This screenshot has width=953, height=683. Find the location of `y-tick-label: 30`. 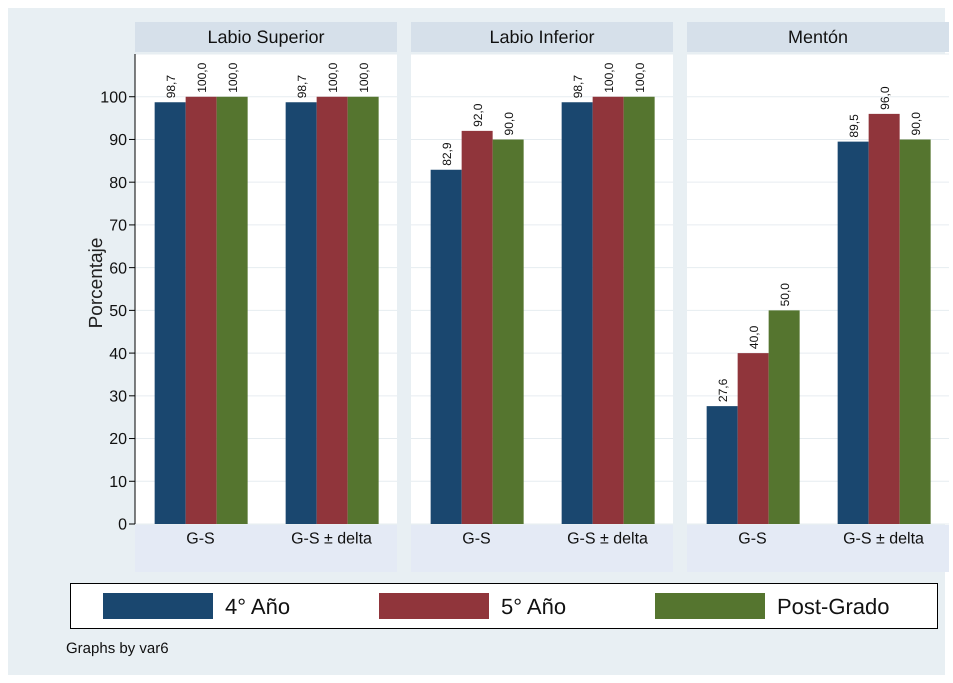

y-tick-label: 30 is located at coordinates (118, 397).